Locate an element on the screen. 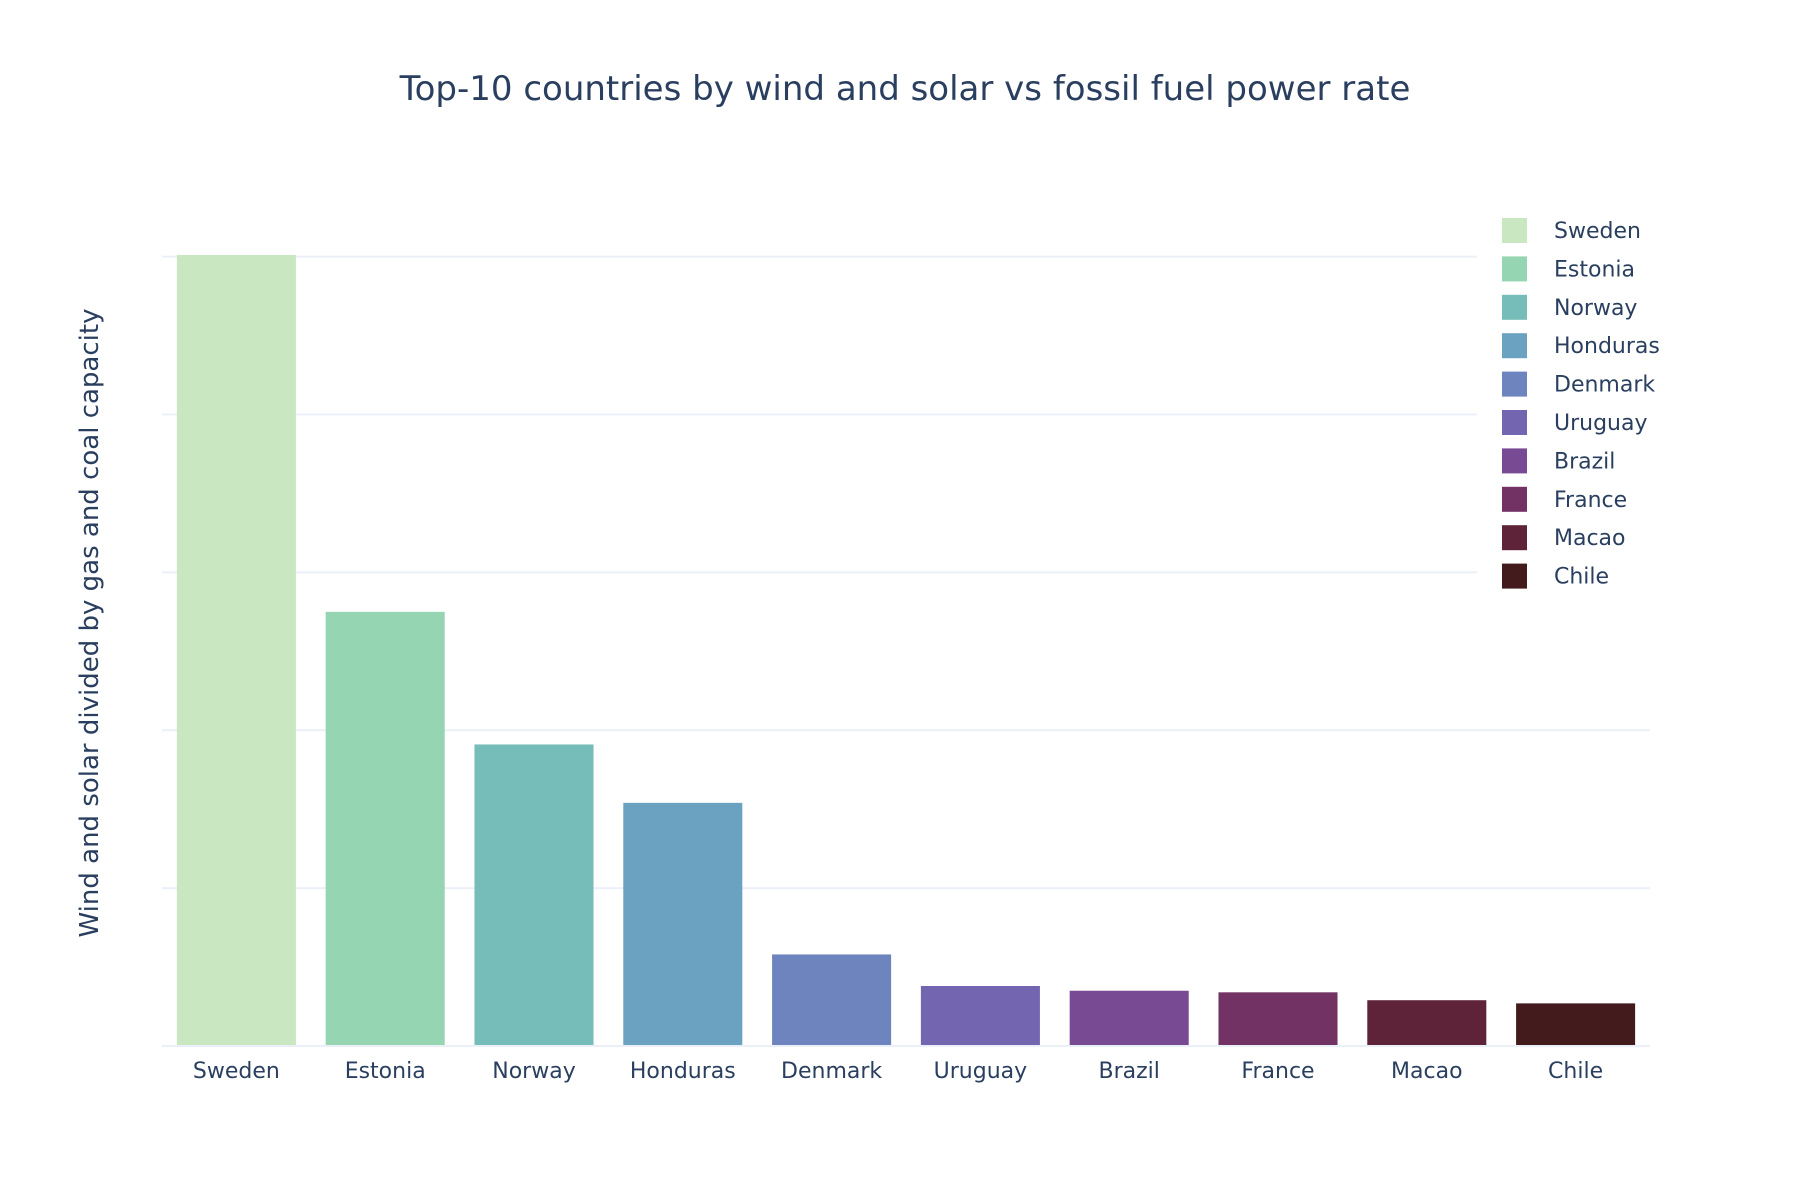  legend-label: Honduras is located at coordinates (1607, 346).